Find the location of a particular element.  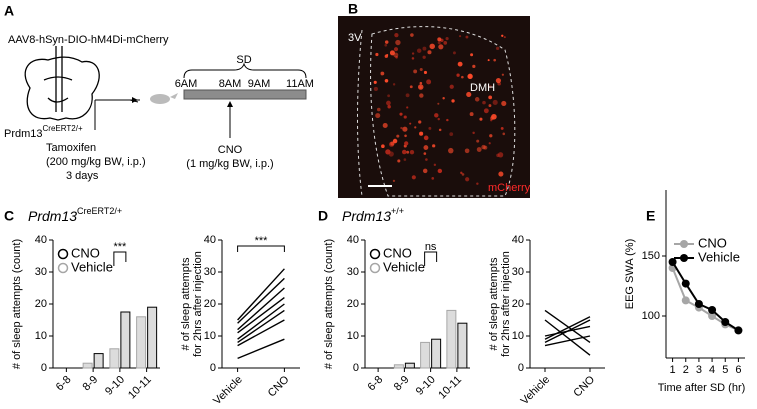

mouse-line: Prdm13CreERT2/+ is located at coordinates (43, 132).